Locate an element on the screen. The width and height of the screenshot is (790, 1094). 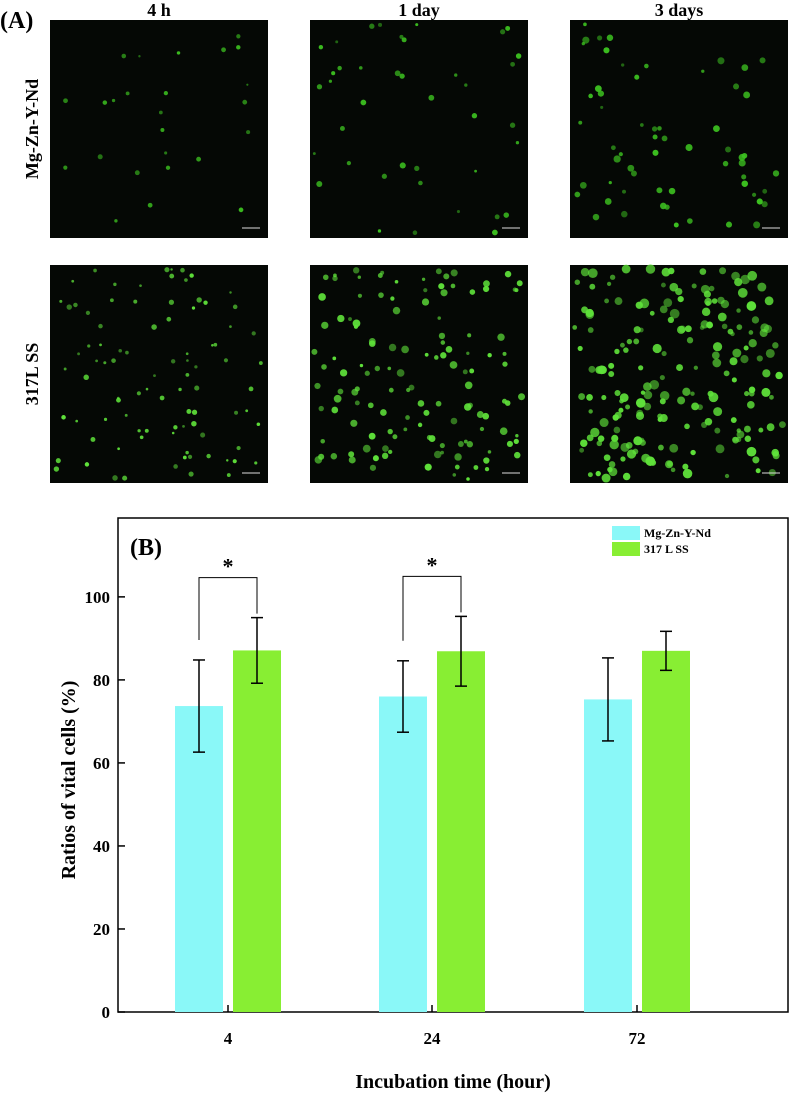
y-tick-label: 100 is located at coordinates (98, 597).